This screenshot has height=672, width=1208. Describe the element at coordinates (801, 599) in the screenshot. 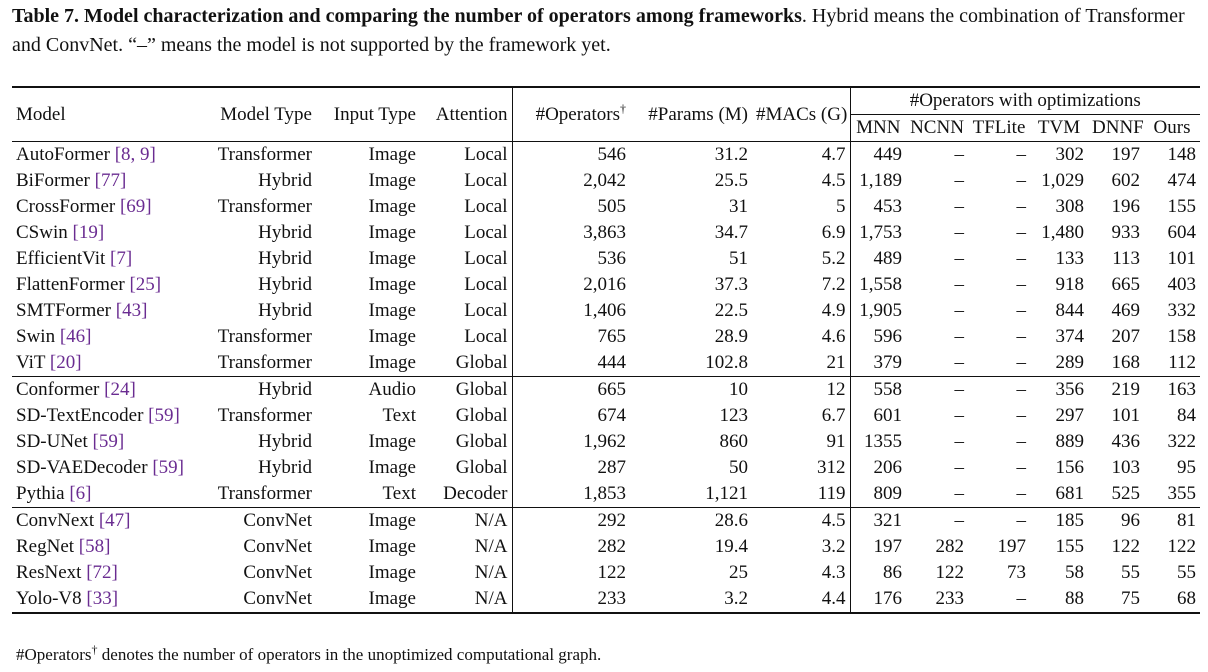

I see `cell-macs: 4.4` at that location.